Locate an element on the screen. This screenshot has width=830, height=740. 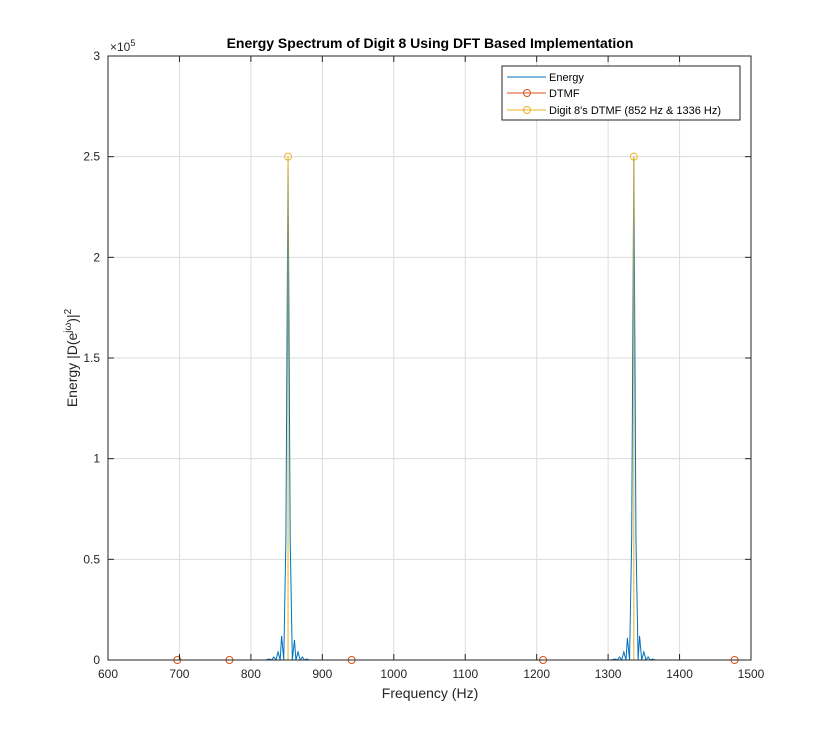
y-tick-label: 0.5 is located at coordinates (91, 559).